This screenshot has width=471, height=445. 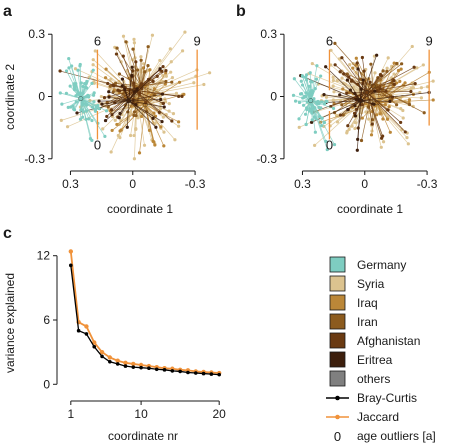 I want to click on y-tick-label: 0, so click(x=273, y=97).